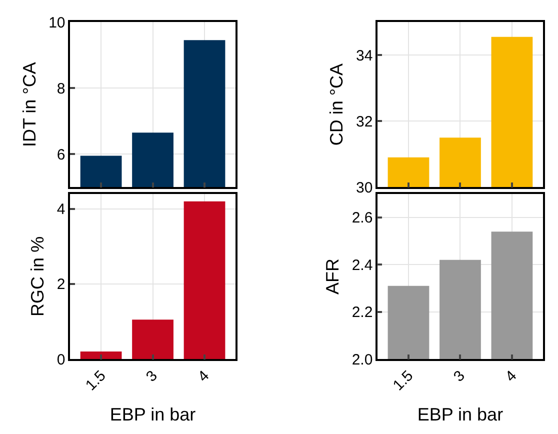 This screenshot has width=558, height=434. I want to click on y-tick-label: 0, so click(61, 359).